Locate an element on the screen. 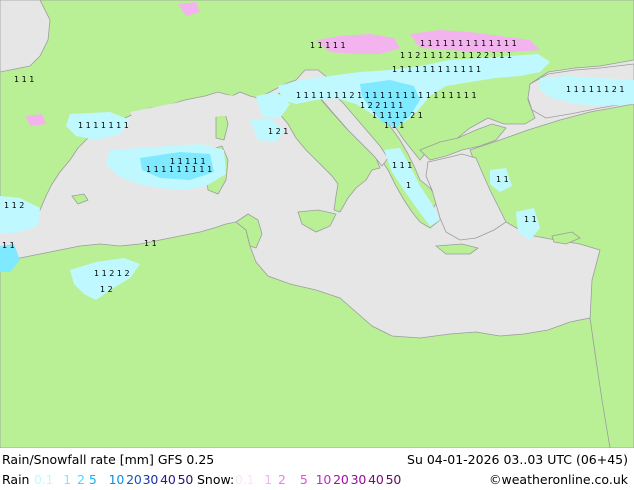 The image size is (634, 490). gulf-of-lion is located at coordinates (203, 113).